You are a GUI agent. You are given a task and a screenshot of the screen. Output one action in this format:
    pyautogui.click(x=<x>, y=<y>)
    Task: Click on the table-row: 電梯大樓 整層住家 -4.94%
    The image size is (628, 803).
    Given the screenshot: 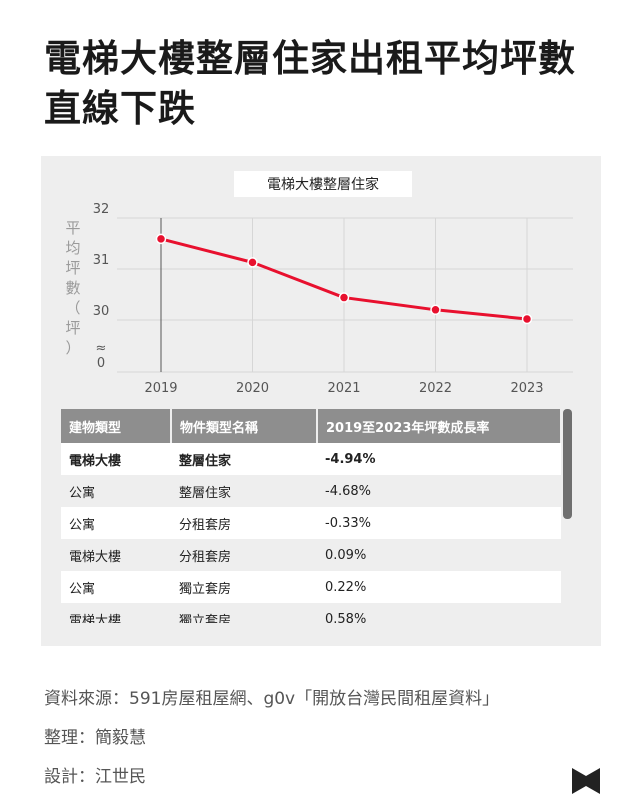 What is the action you would take?
    pyautogui.click(x=311, y=459)
    